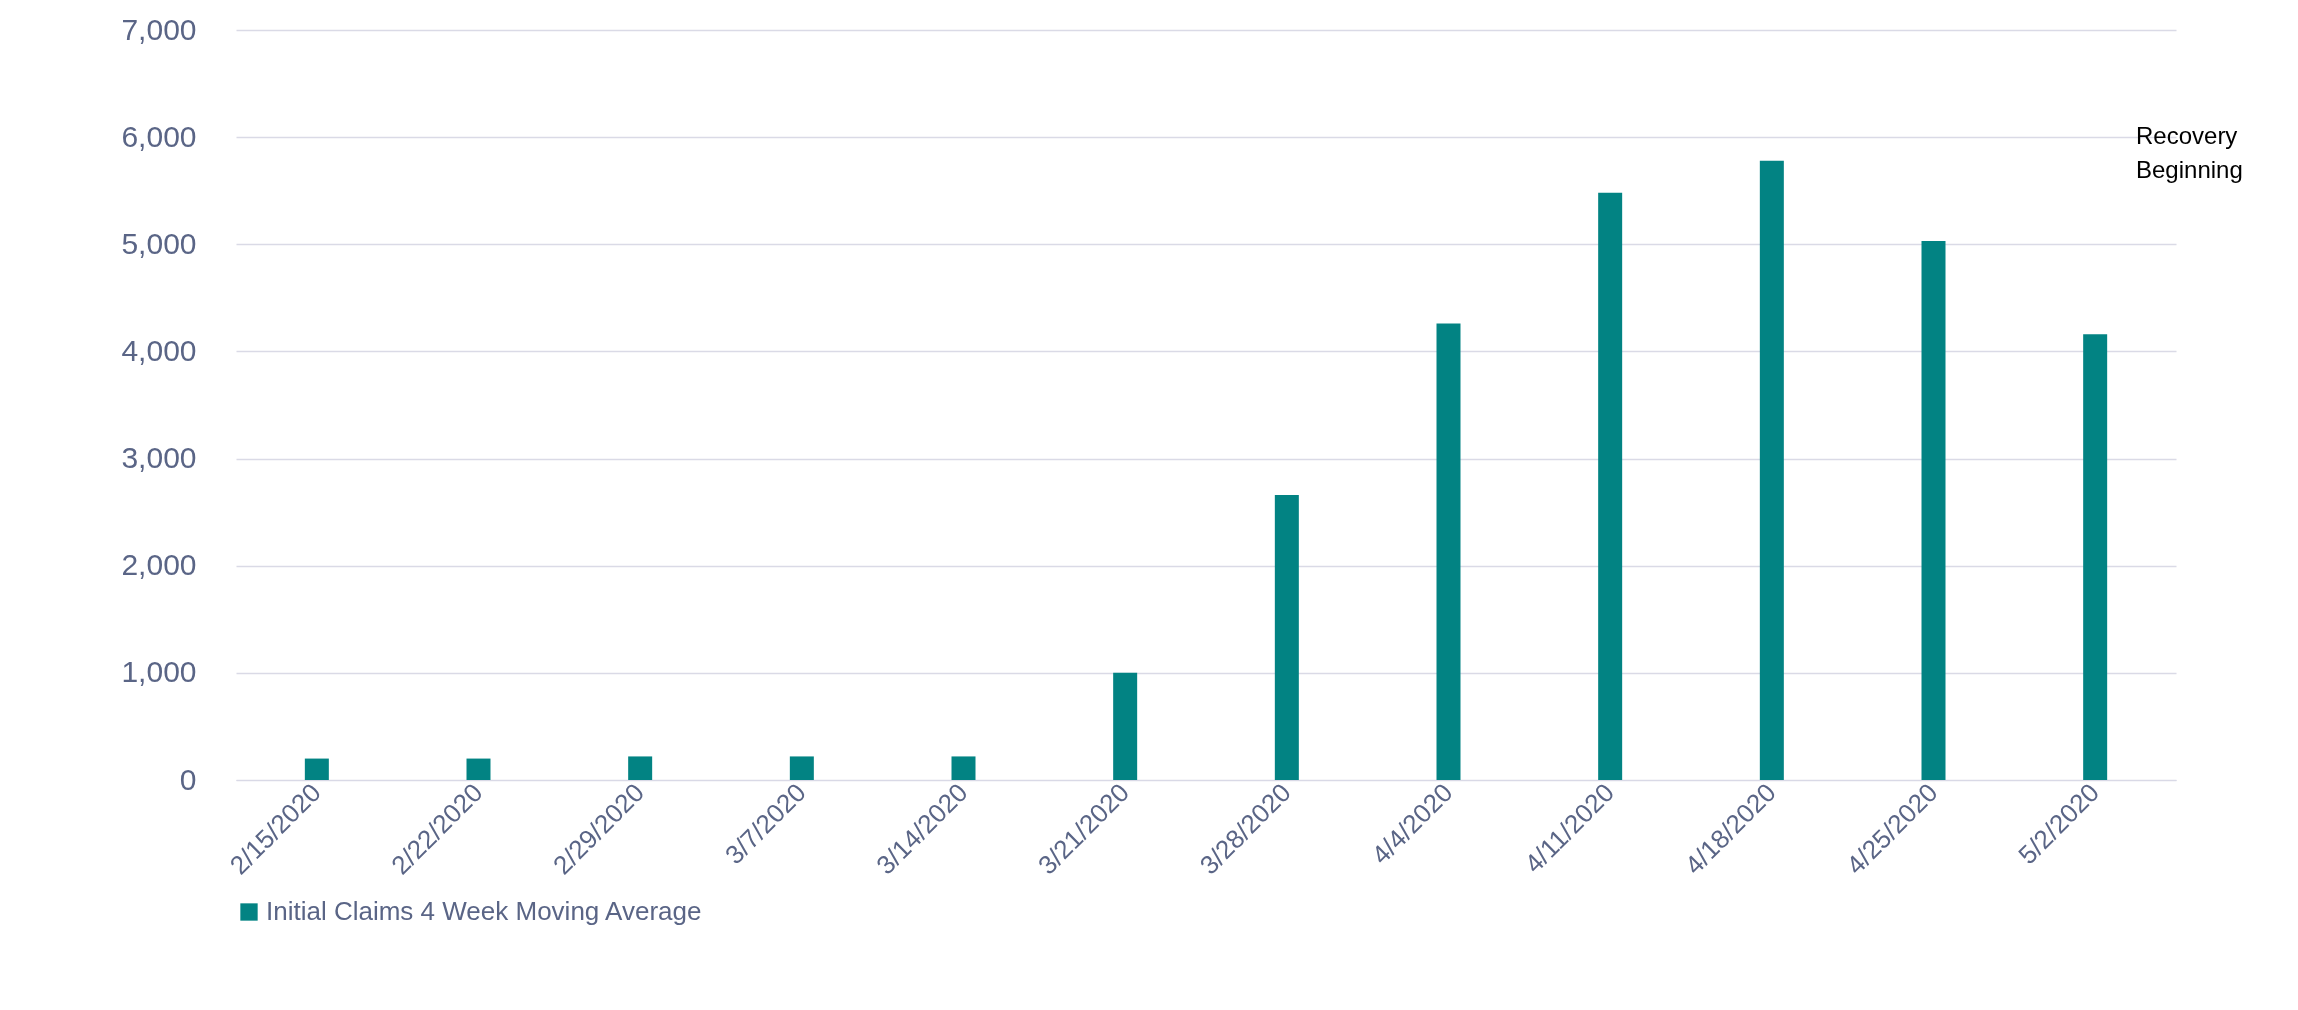 The height and width of the screenshot is (1010, 2298). I want to click on y-tick-label: 6,000, so click(159, 136).